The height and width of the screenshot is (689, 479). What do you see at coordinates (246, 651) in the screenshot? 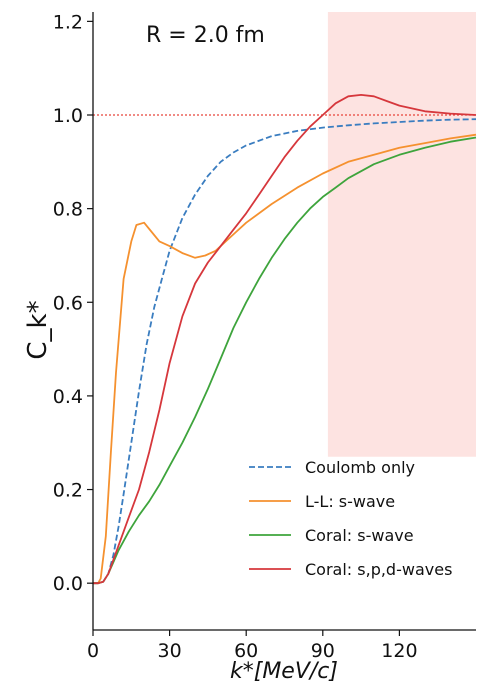
I see `x-tick-label: 60` at bounding box center [246, 651].